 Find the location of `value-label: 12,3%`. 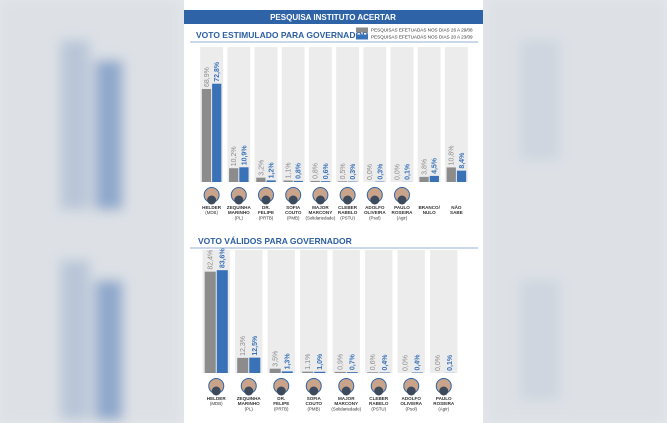

value-label: 12,3% is located at coordinates (243, 346).